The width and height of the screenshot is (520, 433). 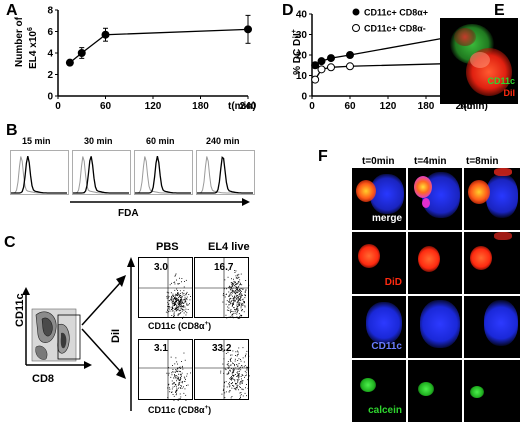 I want to click on chart-d-x-tick-label: 60, so click(x=350, y=106).